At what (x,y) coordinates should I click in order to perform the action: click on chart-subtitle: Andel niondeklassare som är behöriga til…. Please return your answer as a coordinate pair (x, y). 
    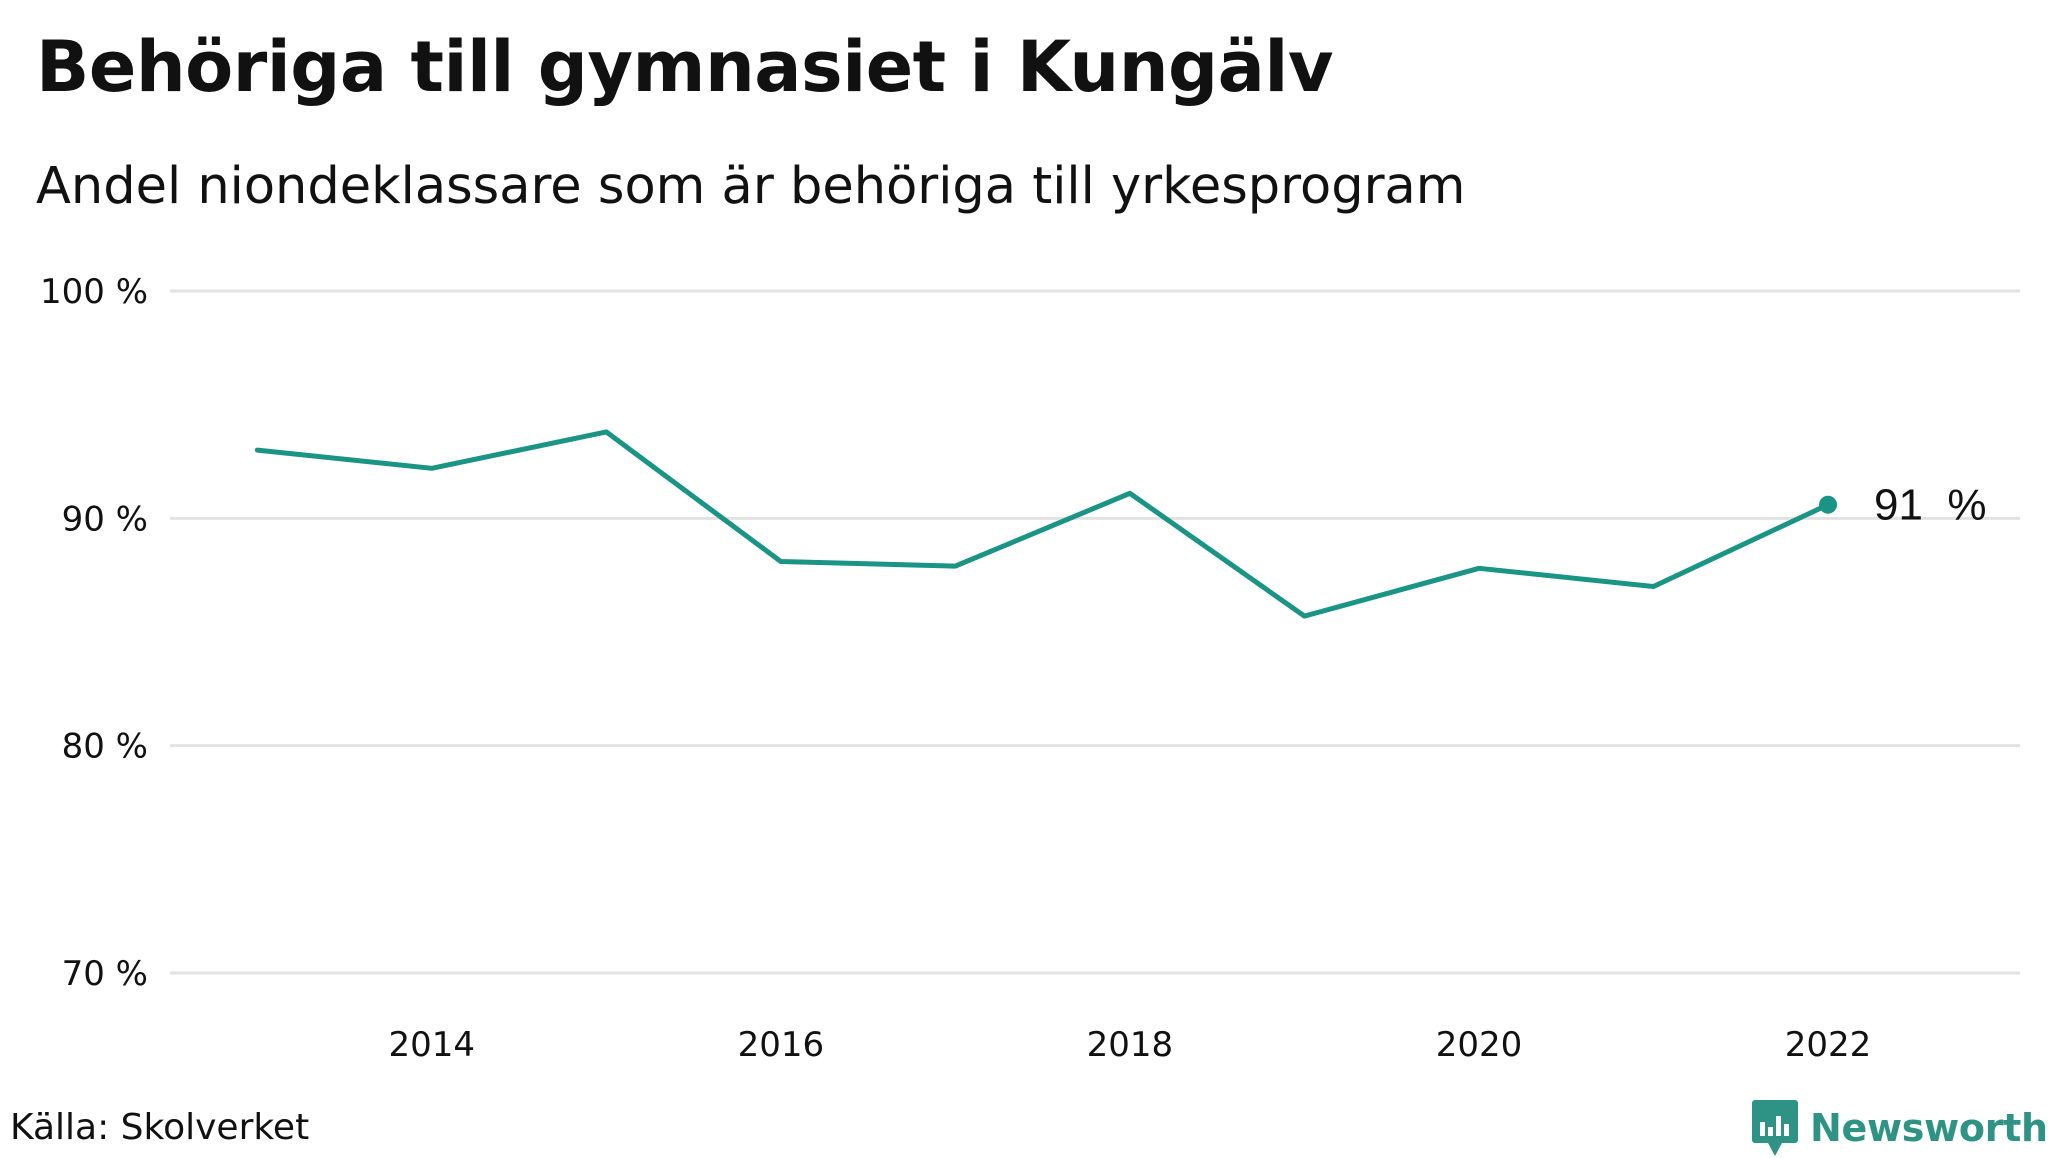
    Looking at the image, I should click on (751, 186).